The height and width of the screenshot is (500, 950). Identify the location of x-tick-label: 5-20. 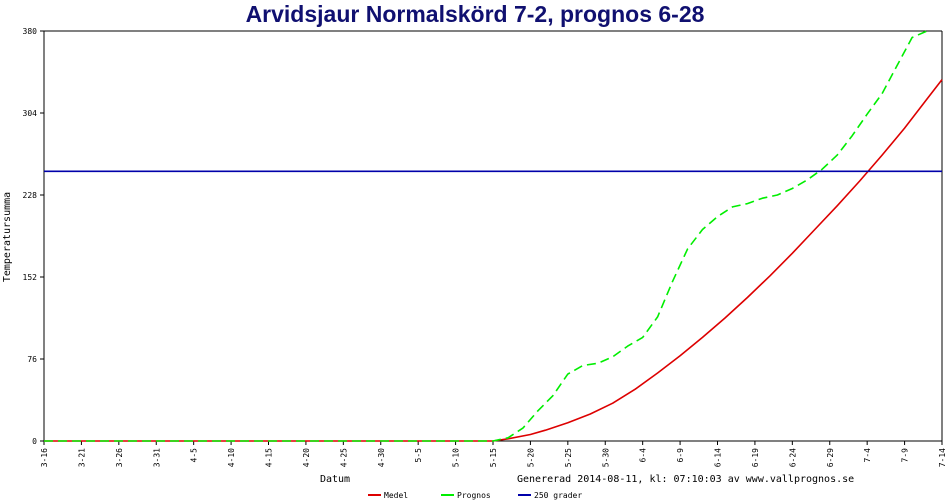
(530, 457).